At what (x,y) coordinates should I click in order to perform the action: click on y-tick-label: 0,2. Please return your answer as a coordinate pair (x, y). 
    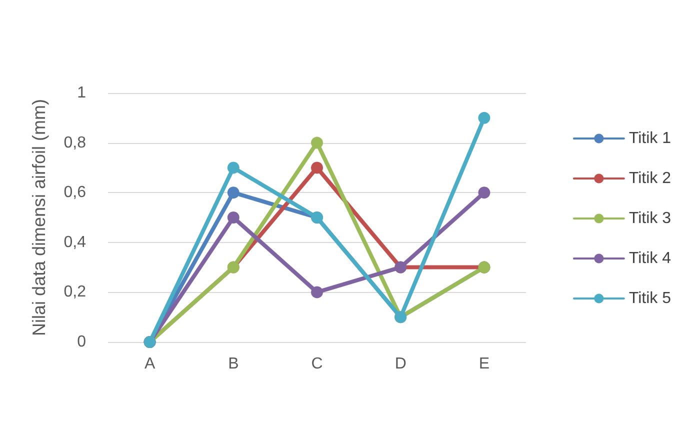
    Looking at the image, I should click on (75, 292).